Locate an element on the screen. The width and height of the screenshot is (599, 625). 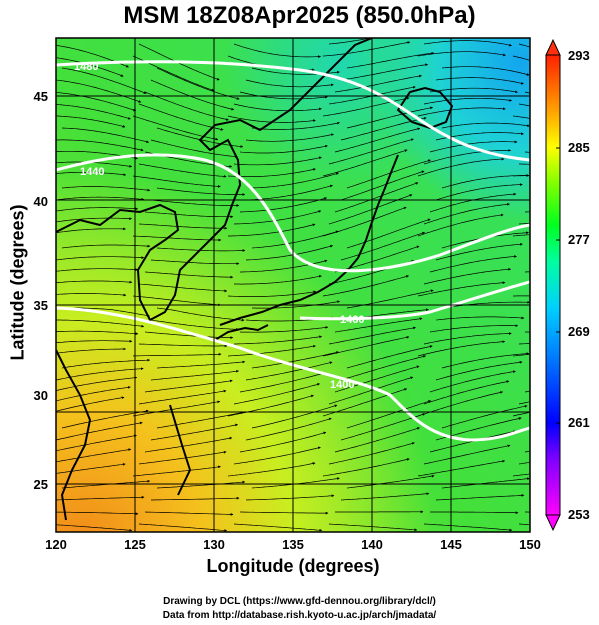
colorbar-tick: 253 is located at coordinates (579, 514).